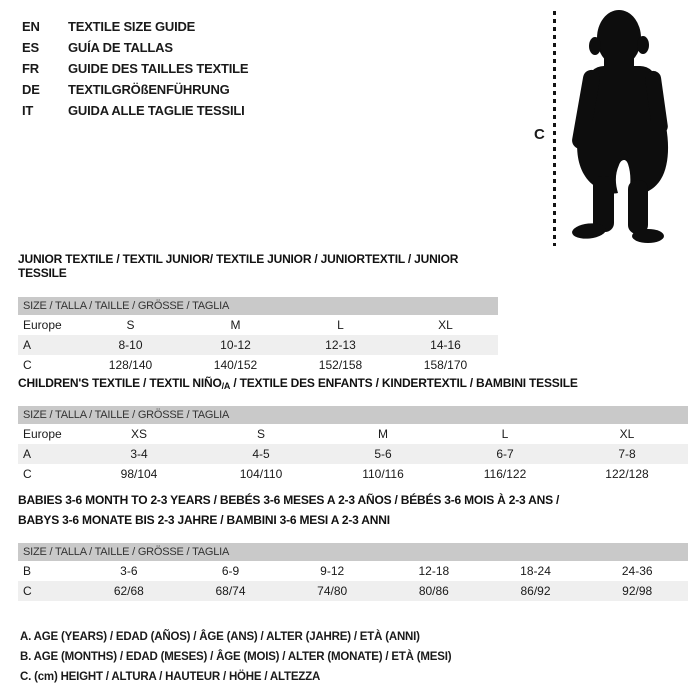 The width and height of the screenshot is (700, 700). I want to click on age-cell: 5-6, so click(383, 454).